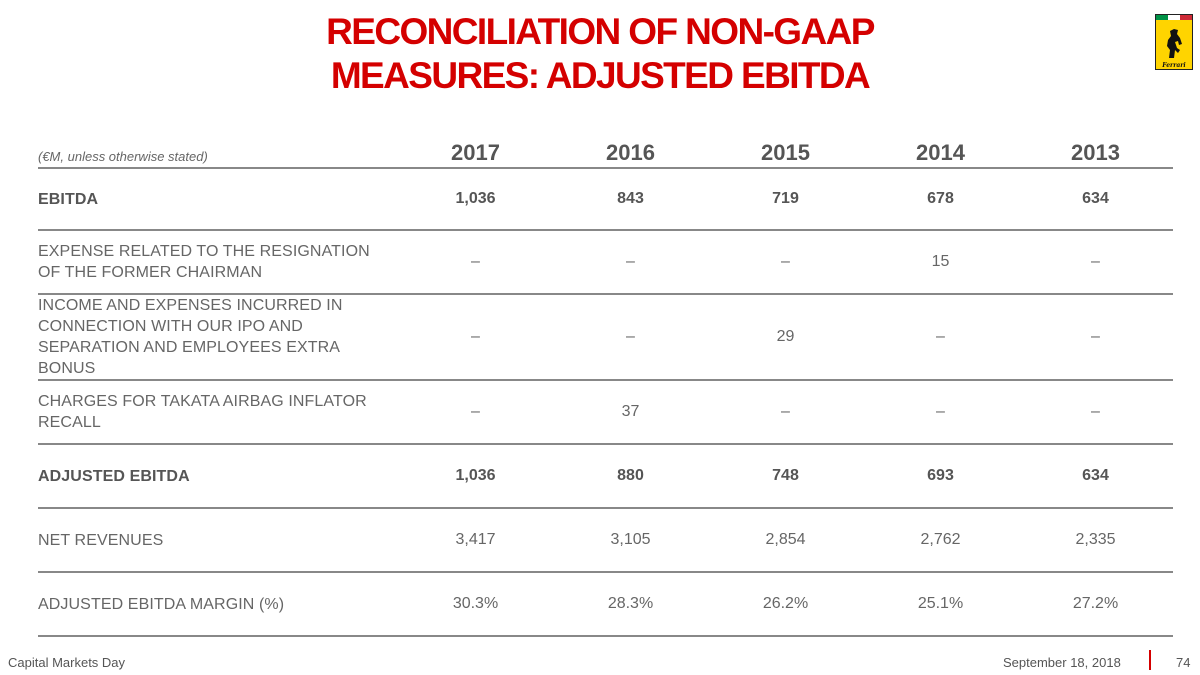 This screenshot has width=1200, height=675. What do you see at coordinates (218, 604) in the screenshot?
I see `row-label: ADJUSTED EBITDA MARGIN (%)` at bounding box center [218, 604].